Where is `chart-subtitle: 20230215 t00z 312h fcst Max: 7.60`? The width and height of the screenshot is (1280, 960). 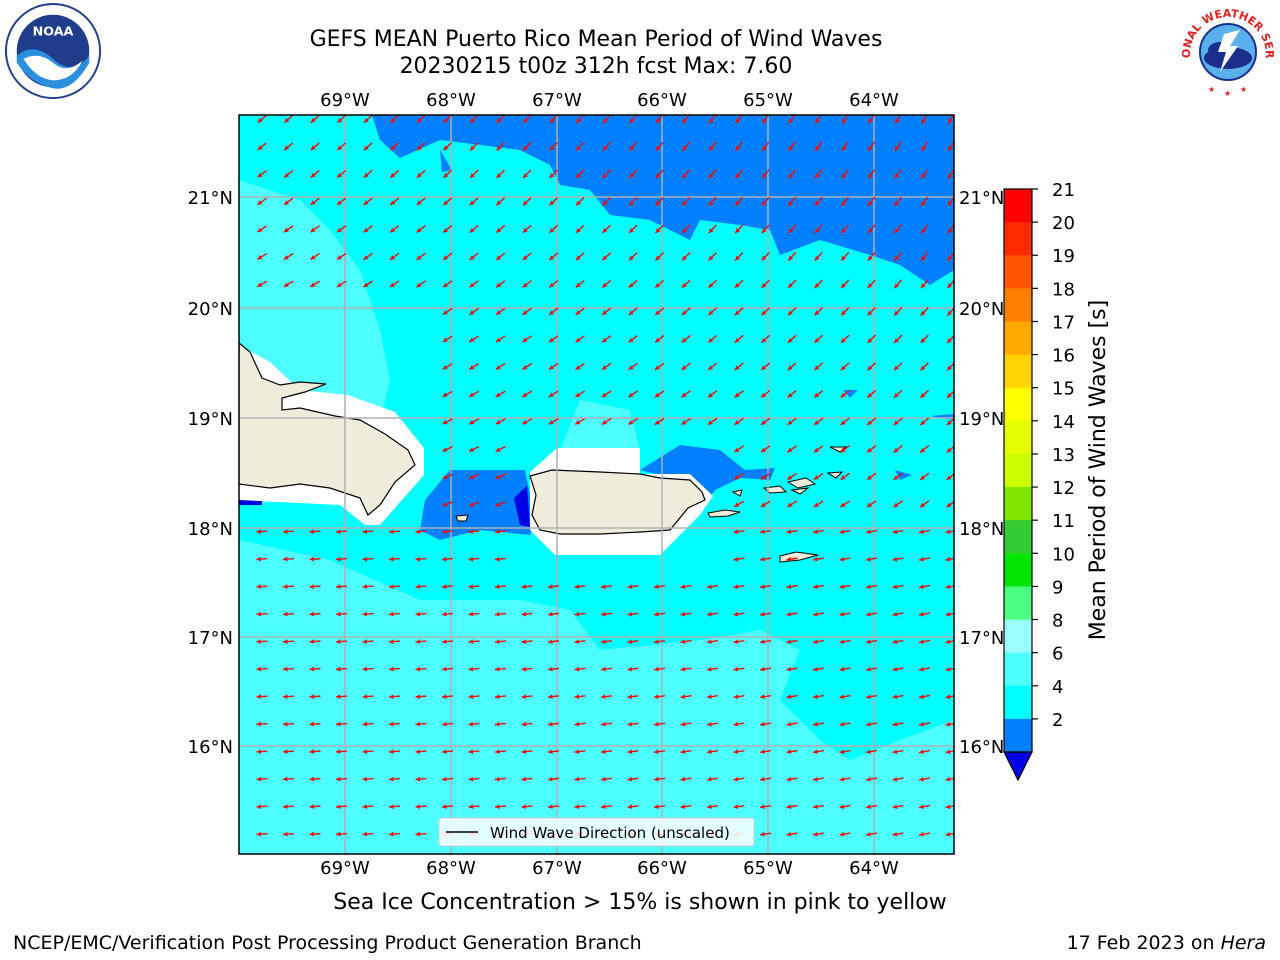
chart-subtitle: 20230215 t00z 312h fcst Max: 7.60 is located at coordinates (596, 66).